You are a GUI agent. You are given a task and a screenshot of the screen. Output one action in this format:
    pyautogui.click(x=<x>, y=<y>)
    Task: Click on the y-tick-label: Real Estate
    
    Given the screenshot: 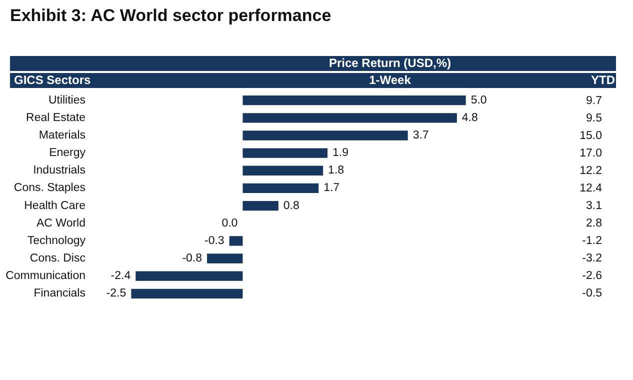 What is the action you would take?
    pyautogui.click(x=56, y=118)
    